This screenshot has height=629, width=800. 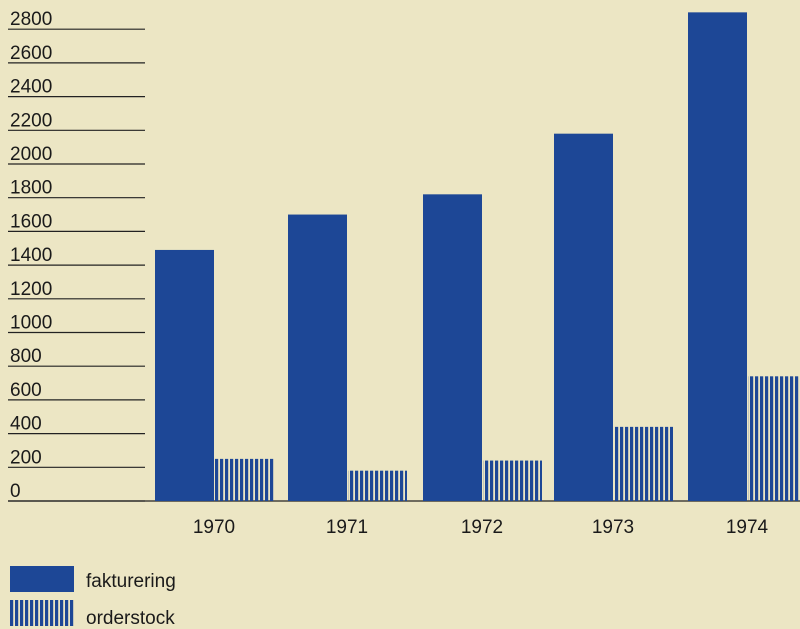 I want to click on bar-orderstock-1971, so click(x=377, y=485).